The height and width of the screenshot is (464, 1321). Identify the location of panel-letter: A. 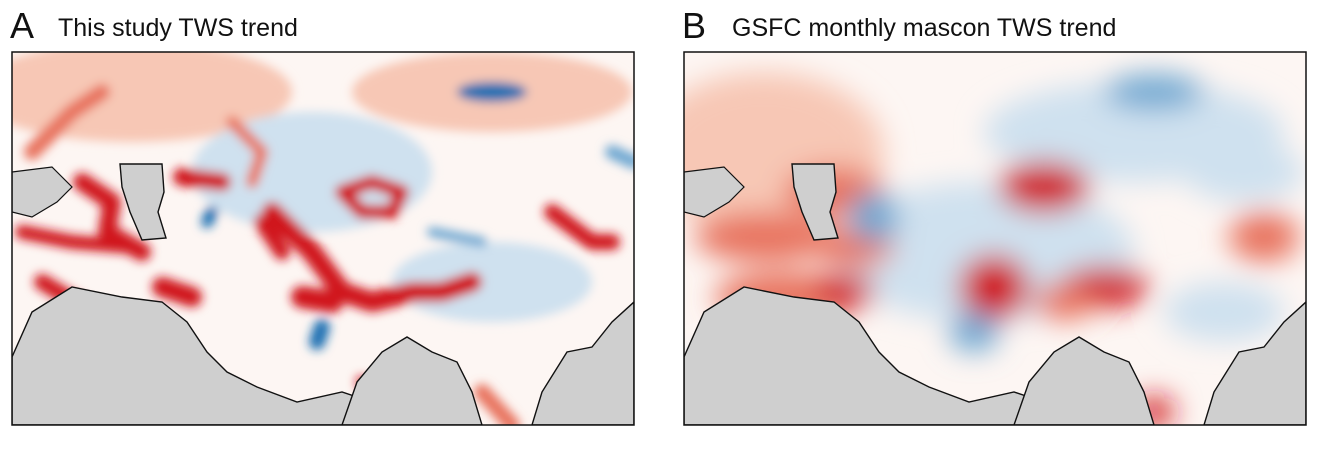
(22, 25).